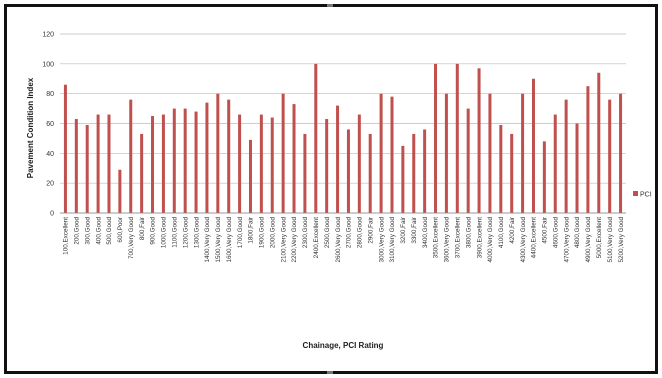 This screenshot has width=662, height=378. What do you see at coordinates (131, 238) in the screenshot?
I see `x-tick-label: 700,Very Good` at bounding box center [131, 238].